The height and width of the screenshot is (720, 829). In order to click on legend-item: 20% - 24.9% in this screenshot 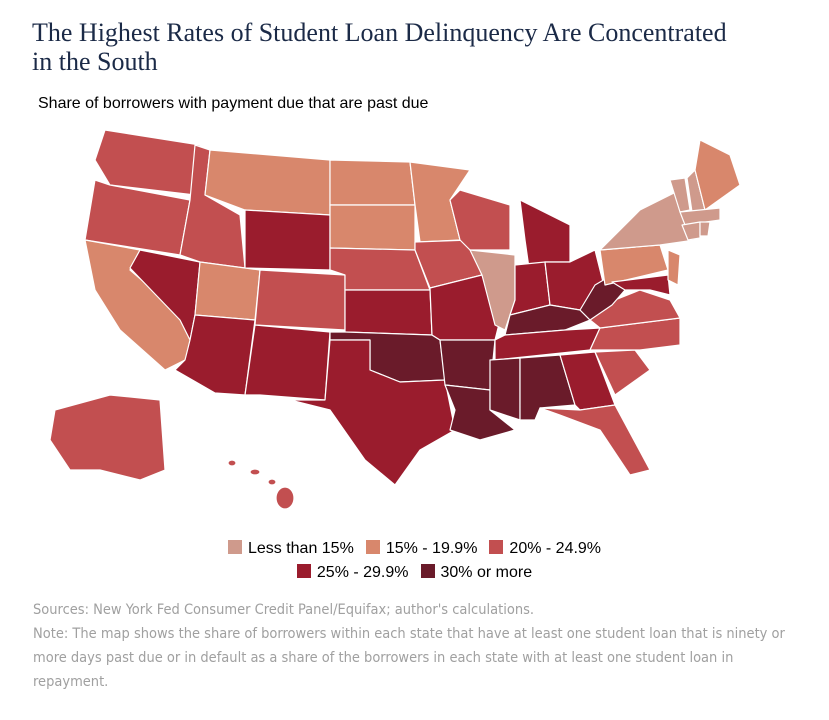, I will do `click(545, 549)`.